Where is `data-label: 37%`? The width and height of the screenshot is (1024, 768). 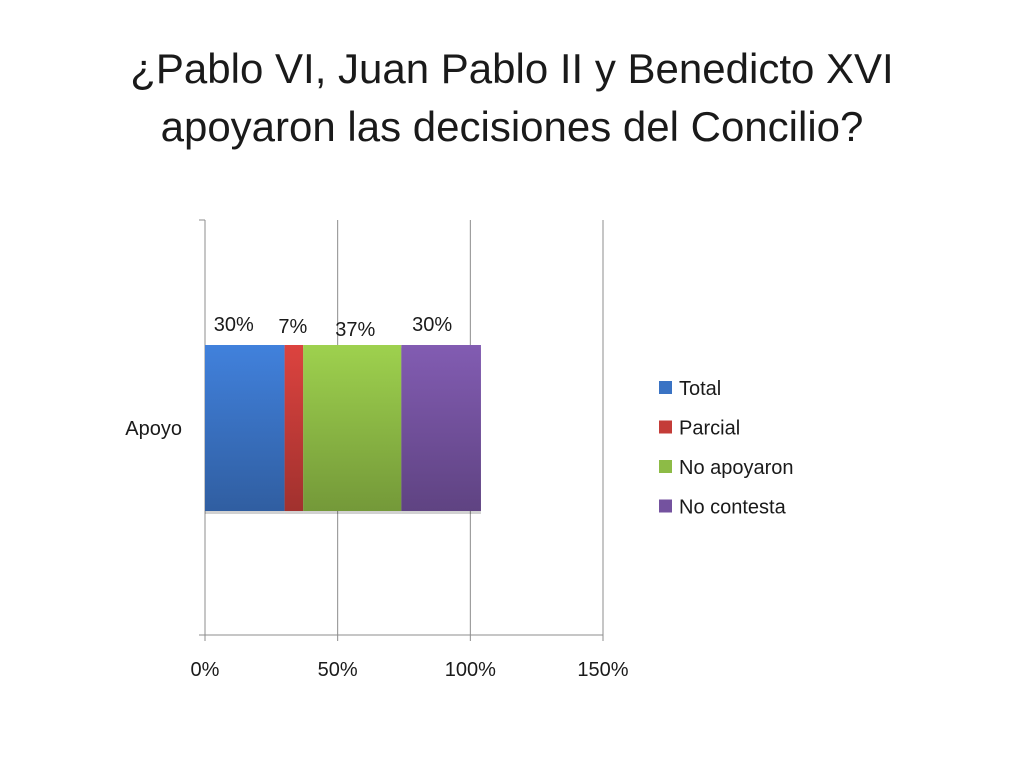 data-label: 37% is located at coordinates (355, 330).